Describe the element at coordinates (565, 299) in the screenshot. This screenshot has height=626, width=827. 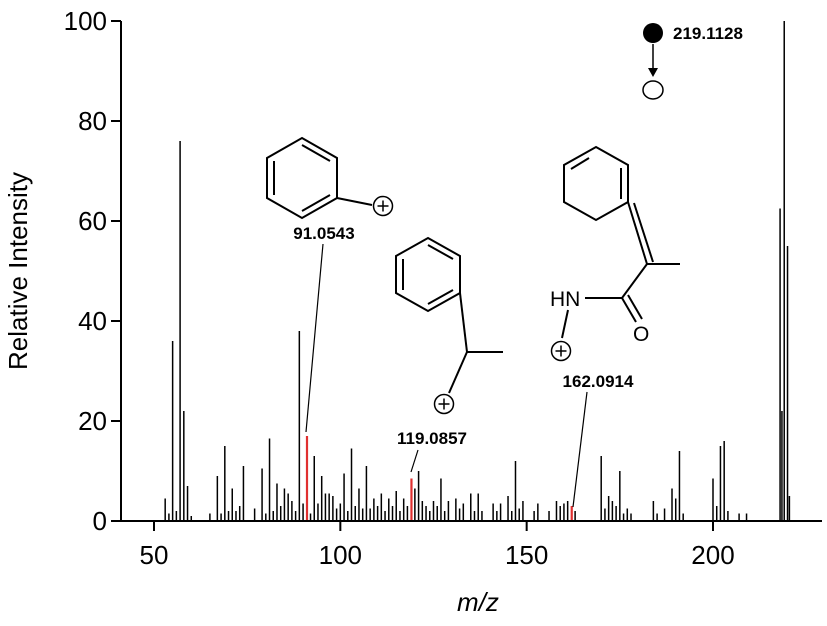
I see `nh-atom-label: HN` at that location.